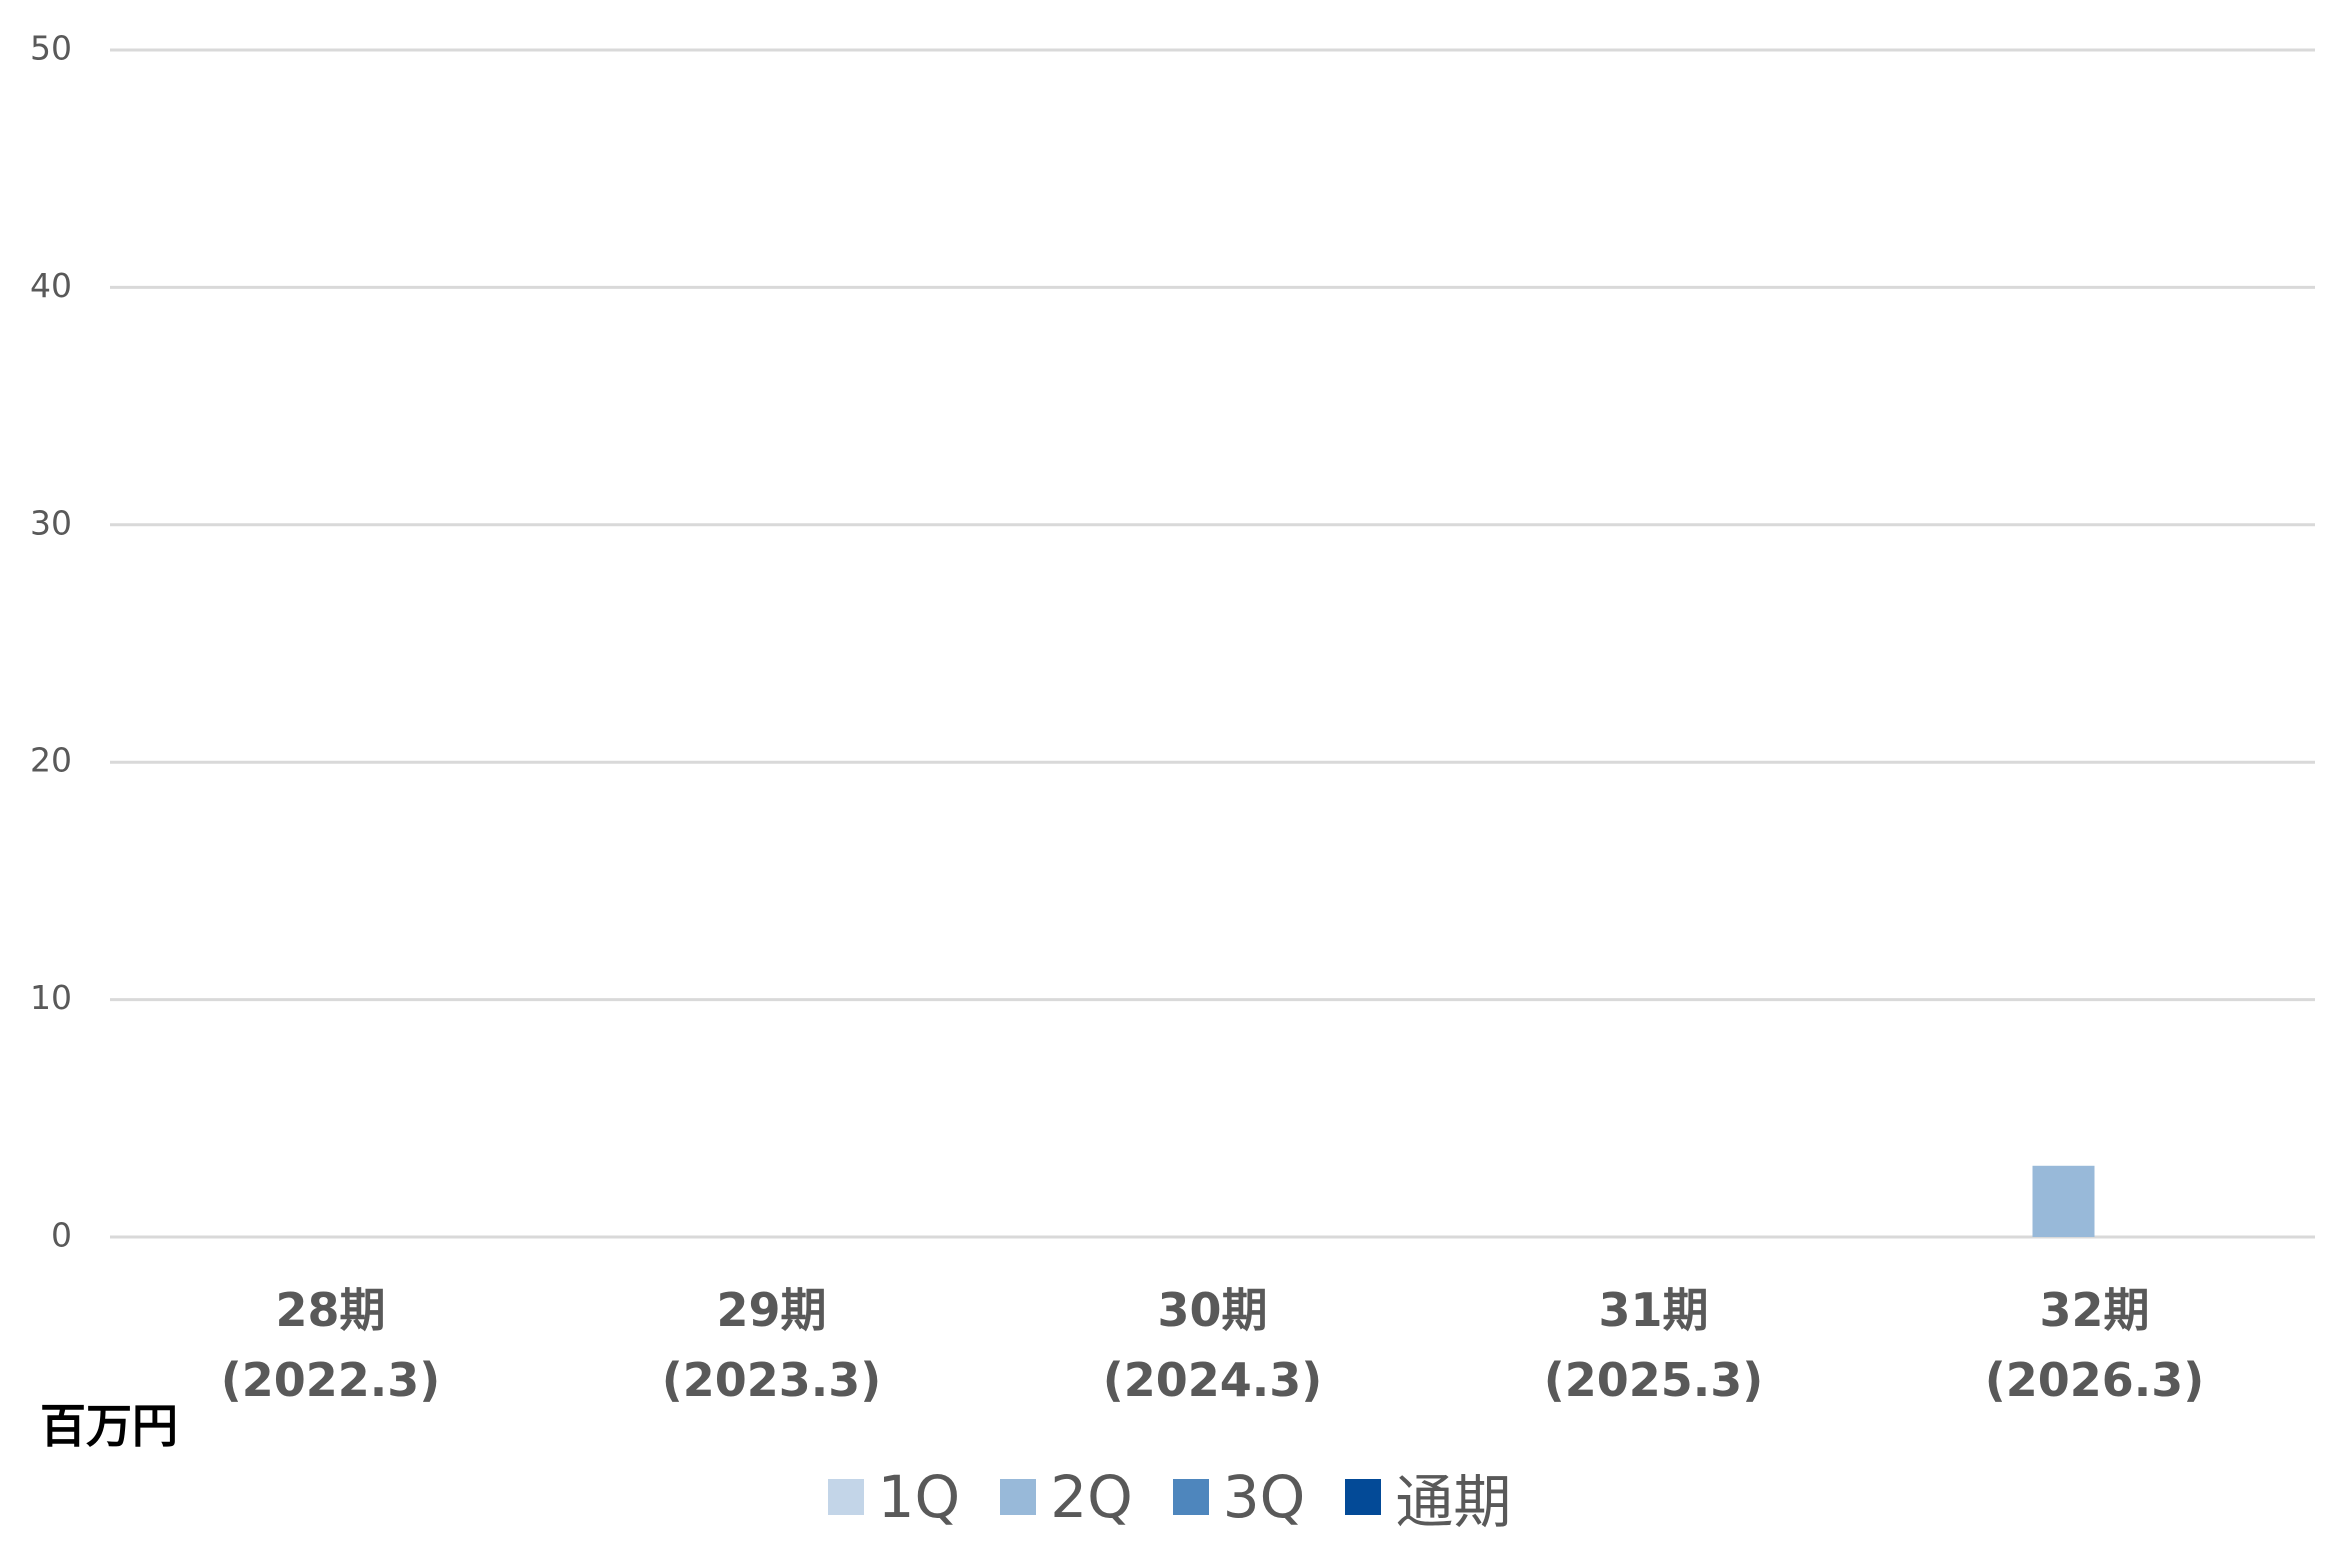 The image size is (2339, 1559). What do you see at coordinates (330, 1345) in the screenshot?
I see `x-tick-label: 28期 (2022.3)` at bounding box center [330, 1345].